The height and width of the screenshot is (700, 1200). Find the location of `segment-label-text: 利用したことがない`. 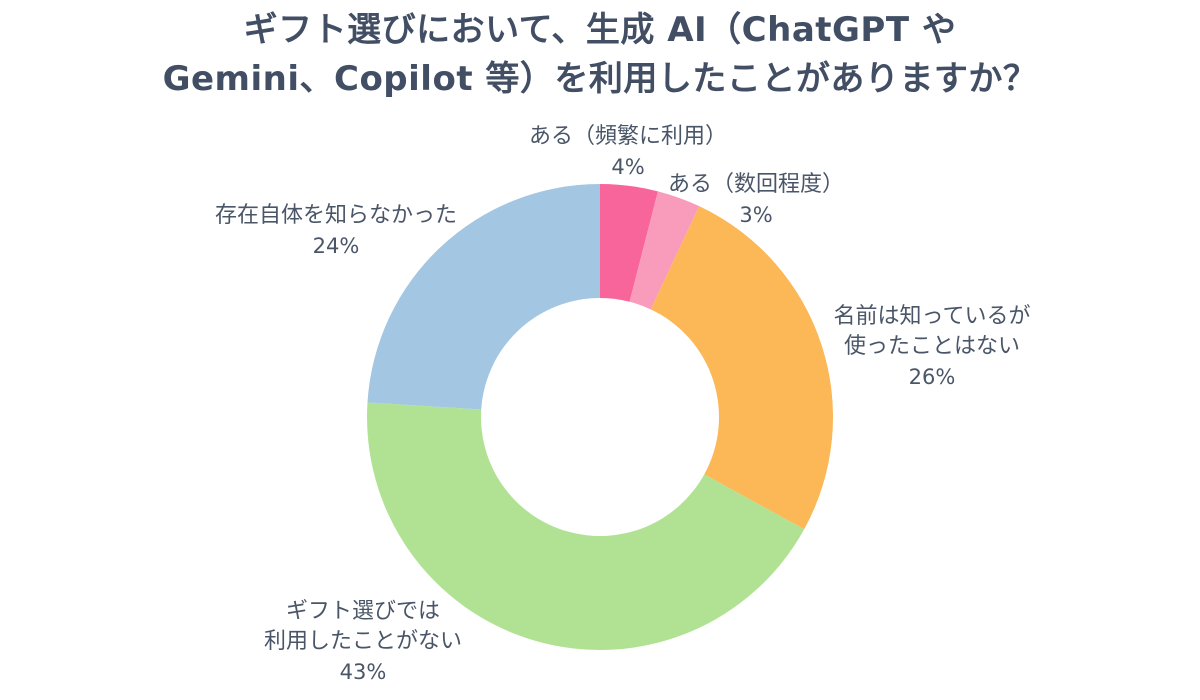

segment-label-text: 利用したことがない is located at coordinates (363, 641).